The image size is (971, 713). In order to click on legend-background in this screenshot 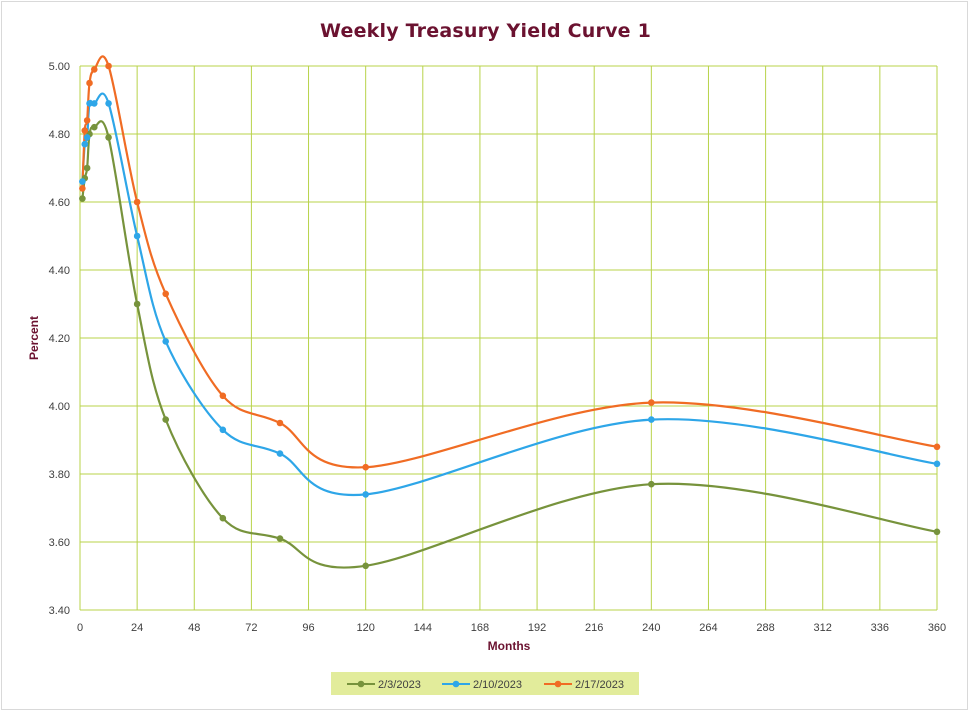, I will do `click(485, 683)`.